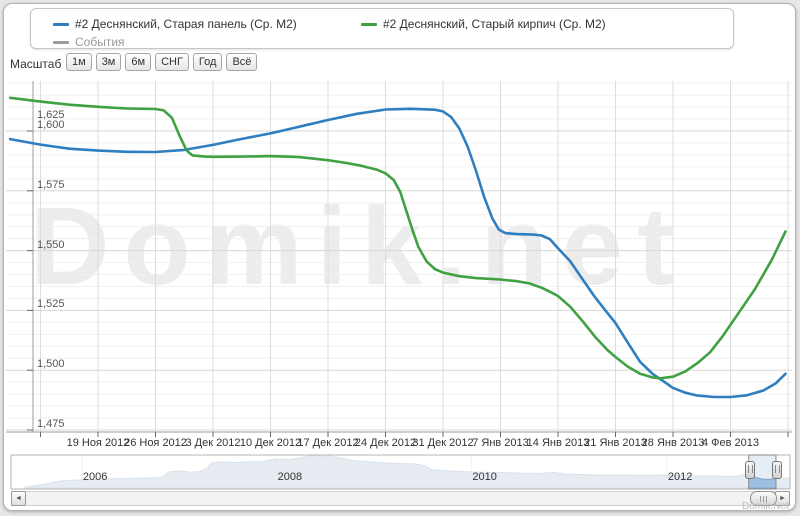 This screenshot has height=516, width=800. I want to click on legend-marker-blue, so click(61, 24).